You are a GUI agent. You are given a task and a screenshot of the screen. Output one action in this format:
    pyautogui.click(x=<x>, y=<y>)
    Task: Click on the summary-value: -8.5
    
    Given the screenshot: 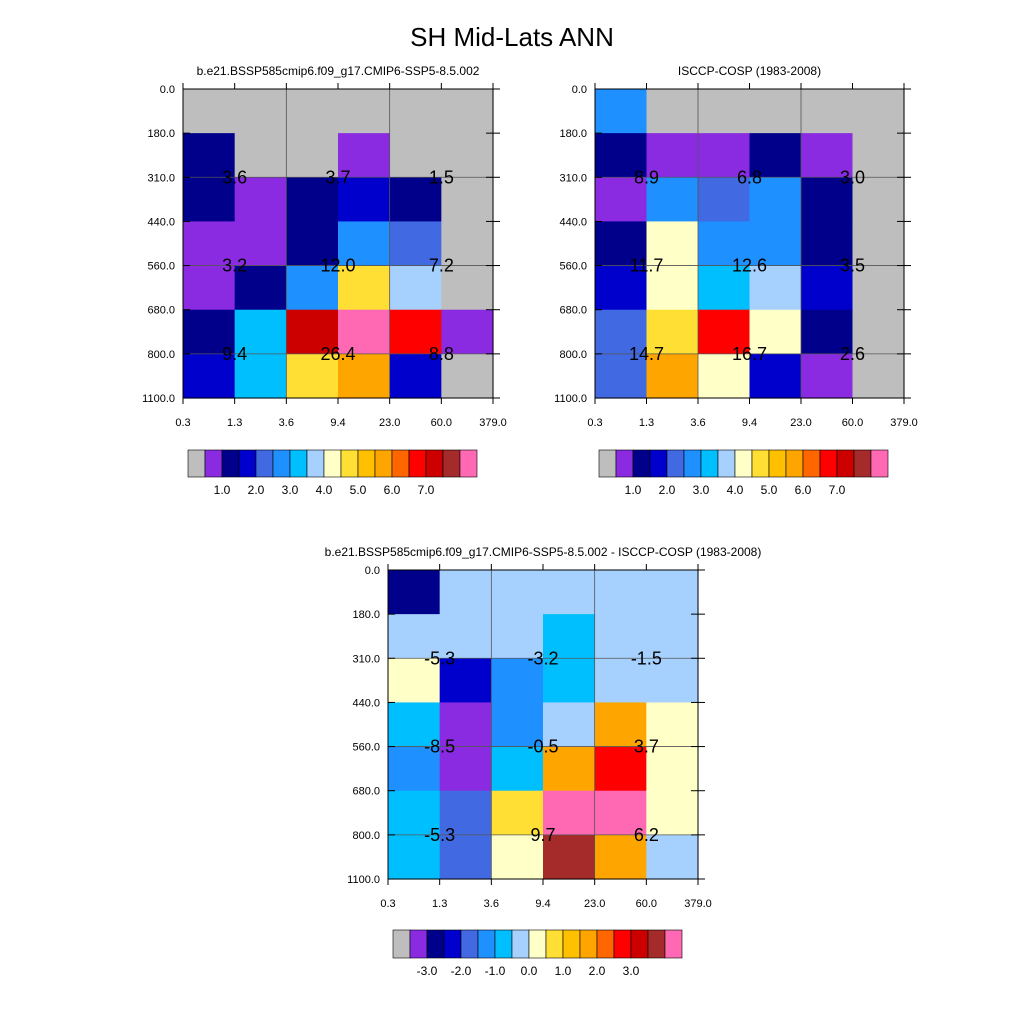 What is the action you would take?
    pyautogui.click(x=439, y=747)
    